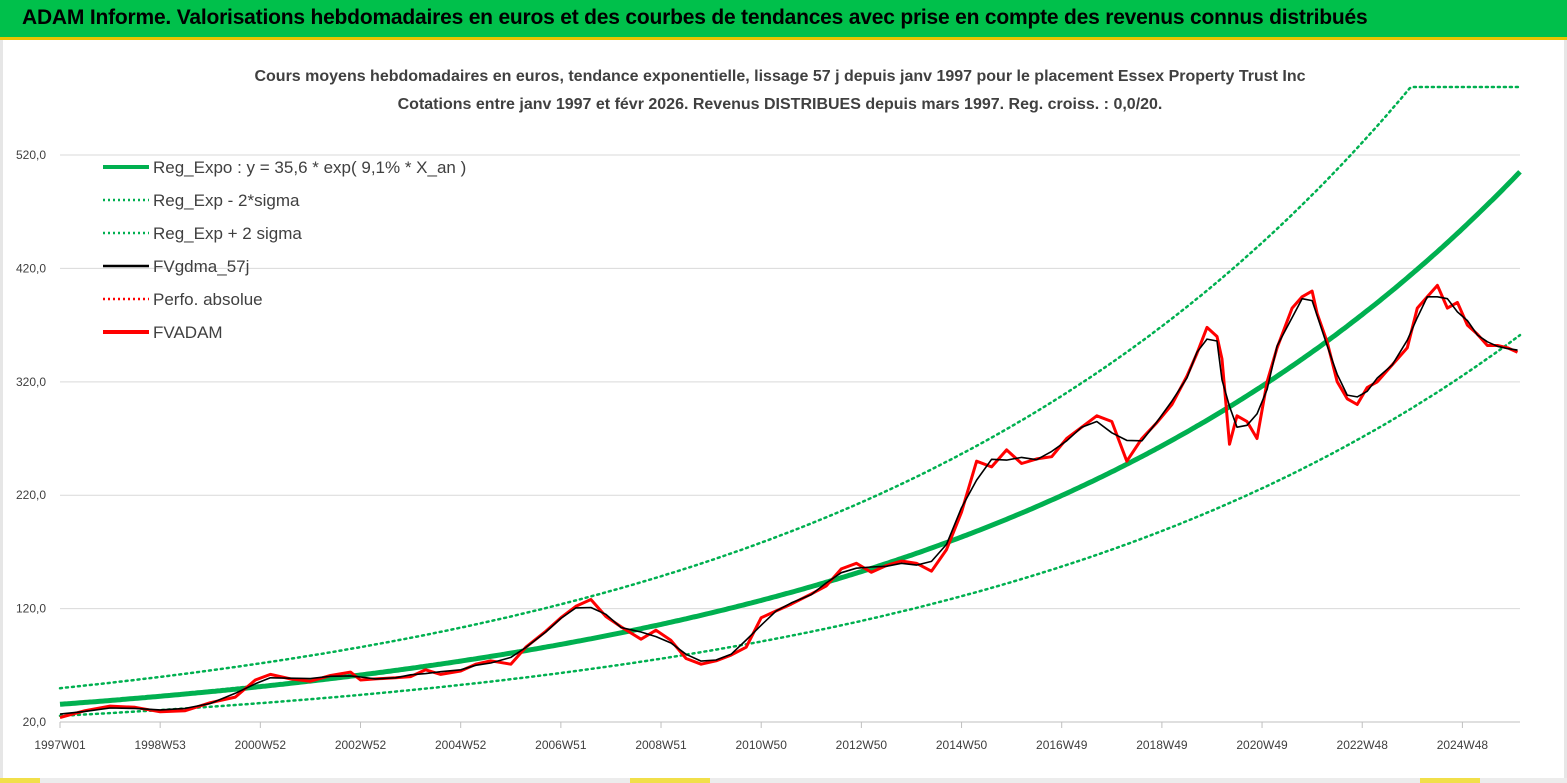  Describe the element at coordinates (309, 167) in the screenshot. I see `legend-label: Reg_Expo : y = 35,6 * exp( 9,1% * X_an )` at that location.